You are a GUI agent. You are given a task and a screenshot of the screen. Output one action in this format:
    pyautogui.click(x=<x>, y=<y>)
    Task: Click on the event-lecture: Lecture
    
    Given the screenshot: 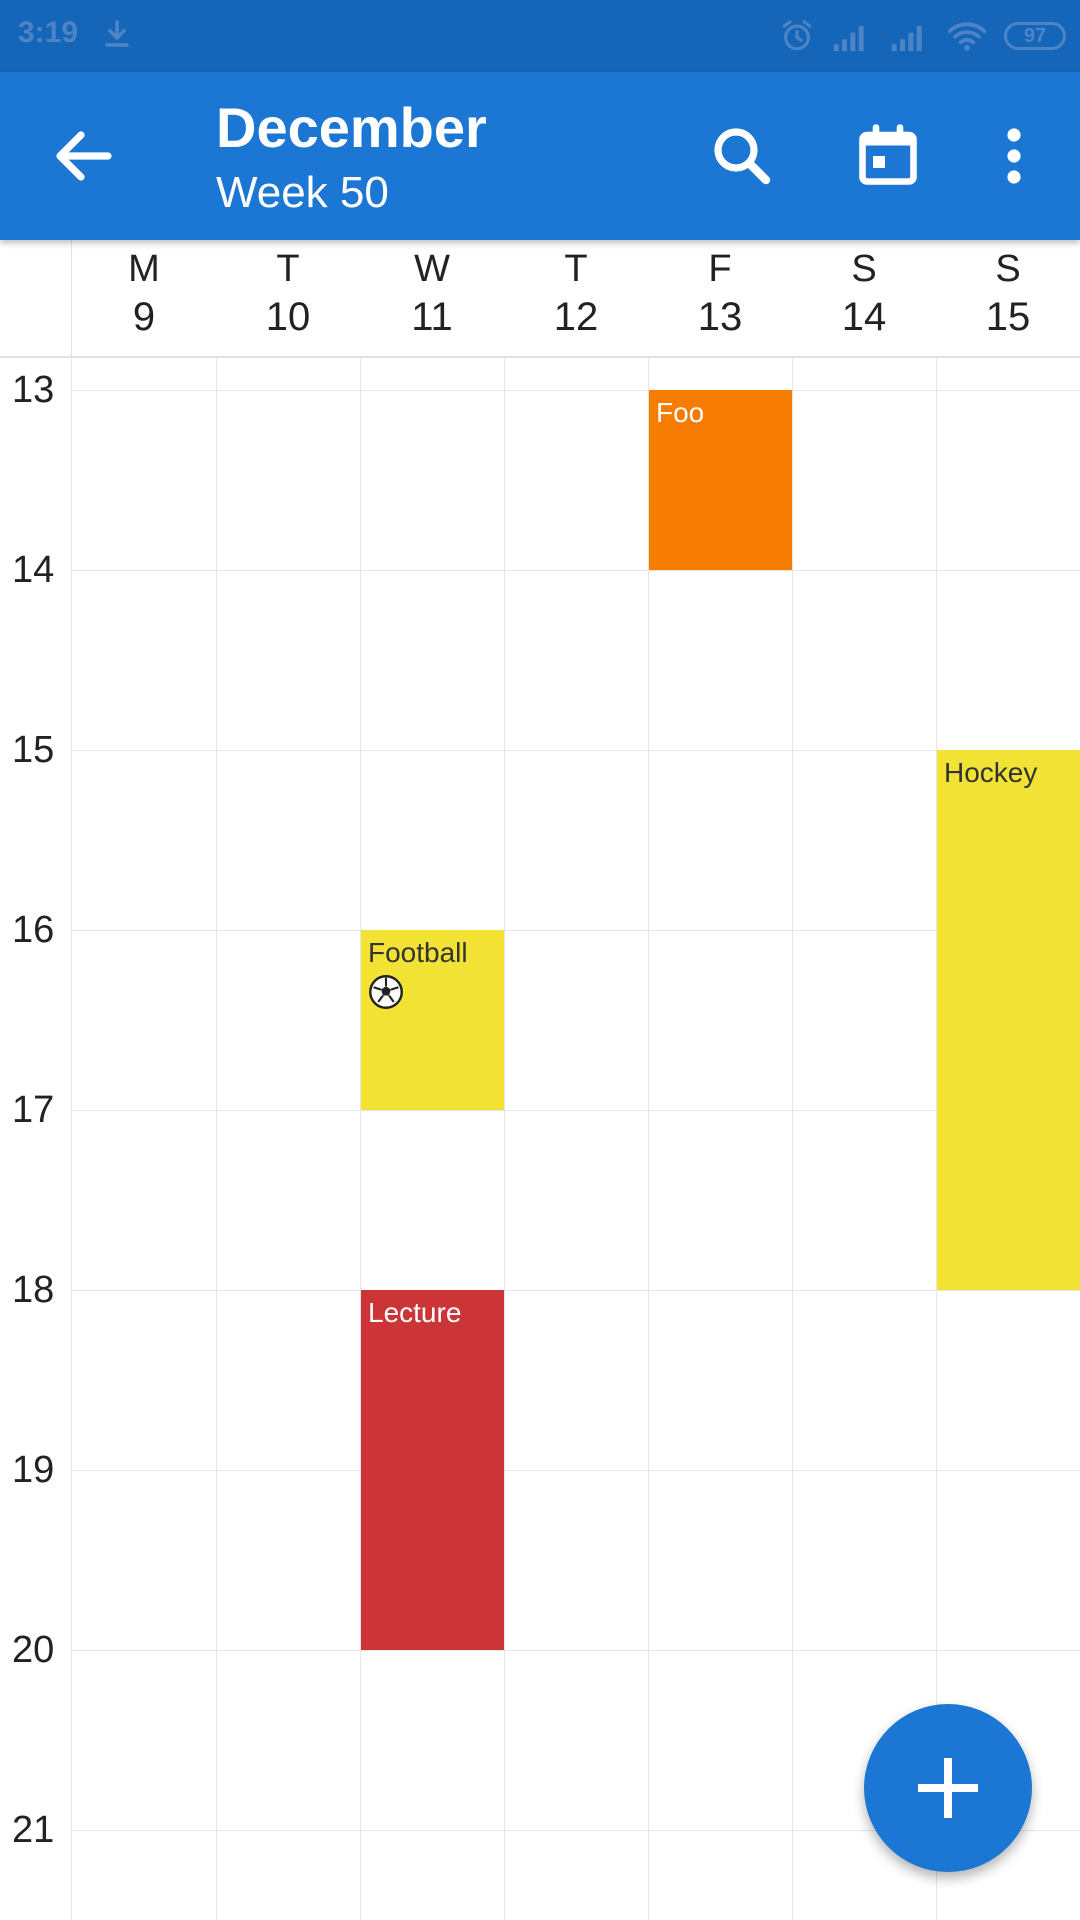 What is the action you would take?
    pyautogui.click(x=432, y=1470)
    